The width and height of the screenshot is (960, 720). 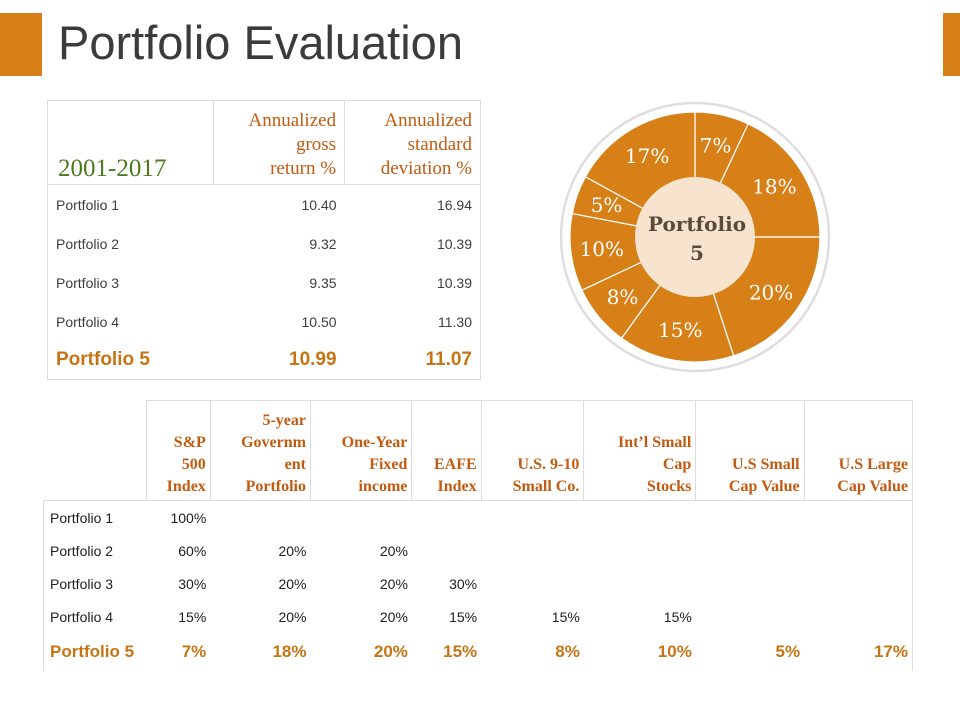 I want to click on column-header: U.S. 9-10 Small Co., so click(x=532, y=450).